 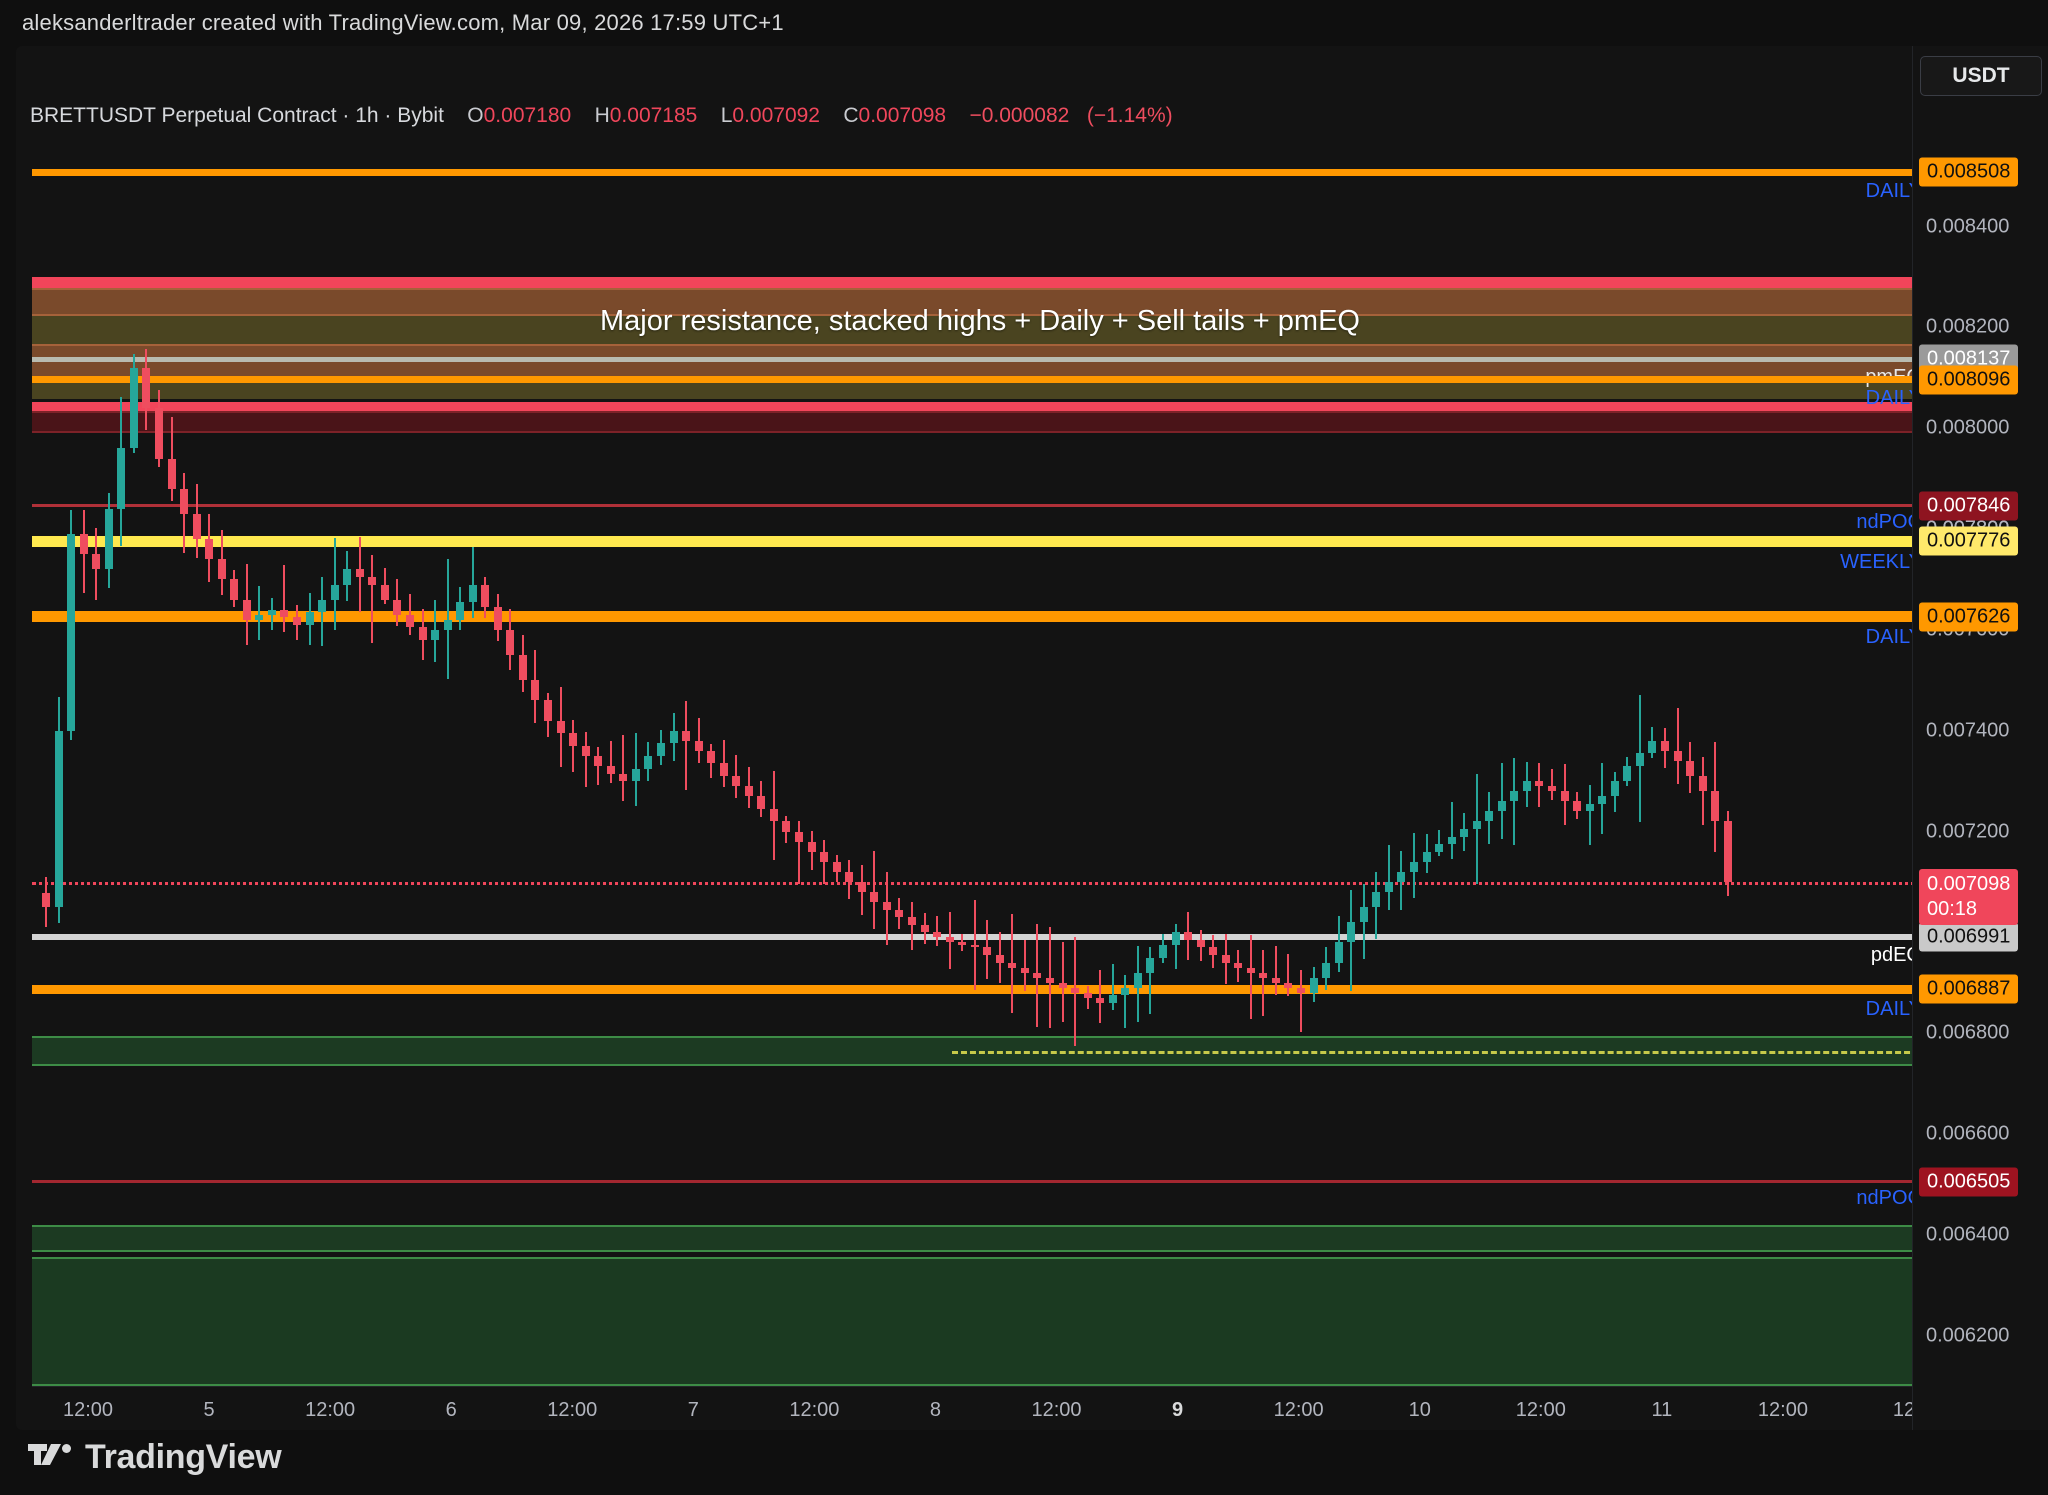 What do you see at coordinates (1969, 380) in the screenshot?
I see `price-tag-daily-mid-high: 0.008096` at bounding box center [1969, 380].